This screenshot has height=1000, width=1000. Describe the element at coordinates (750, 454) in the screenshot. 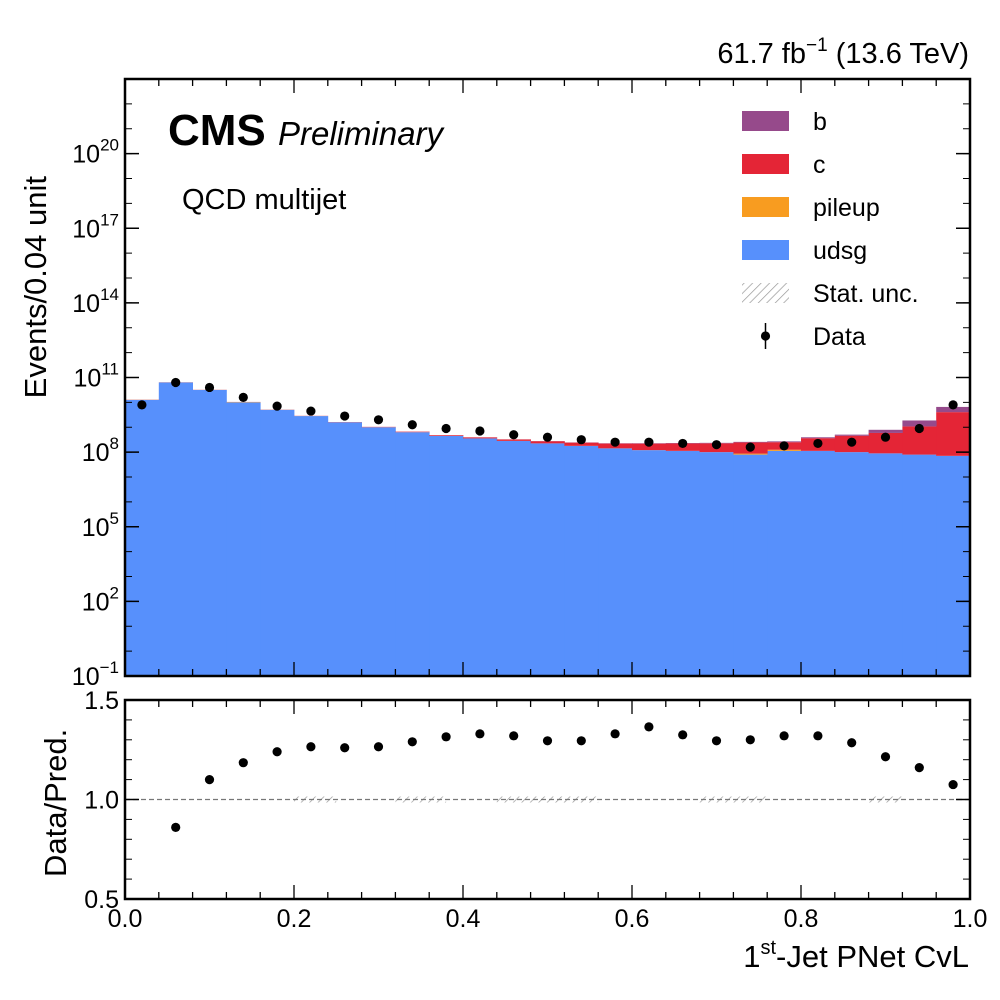

I see `bar-pileup` at that location.